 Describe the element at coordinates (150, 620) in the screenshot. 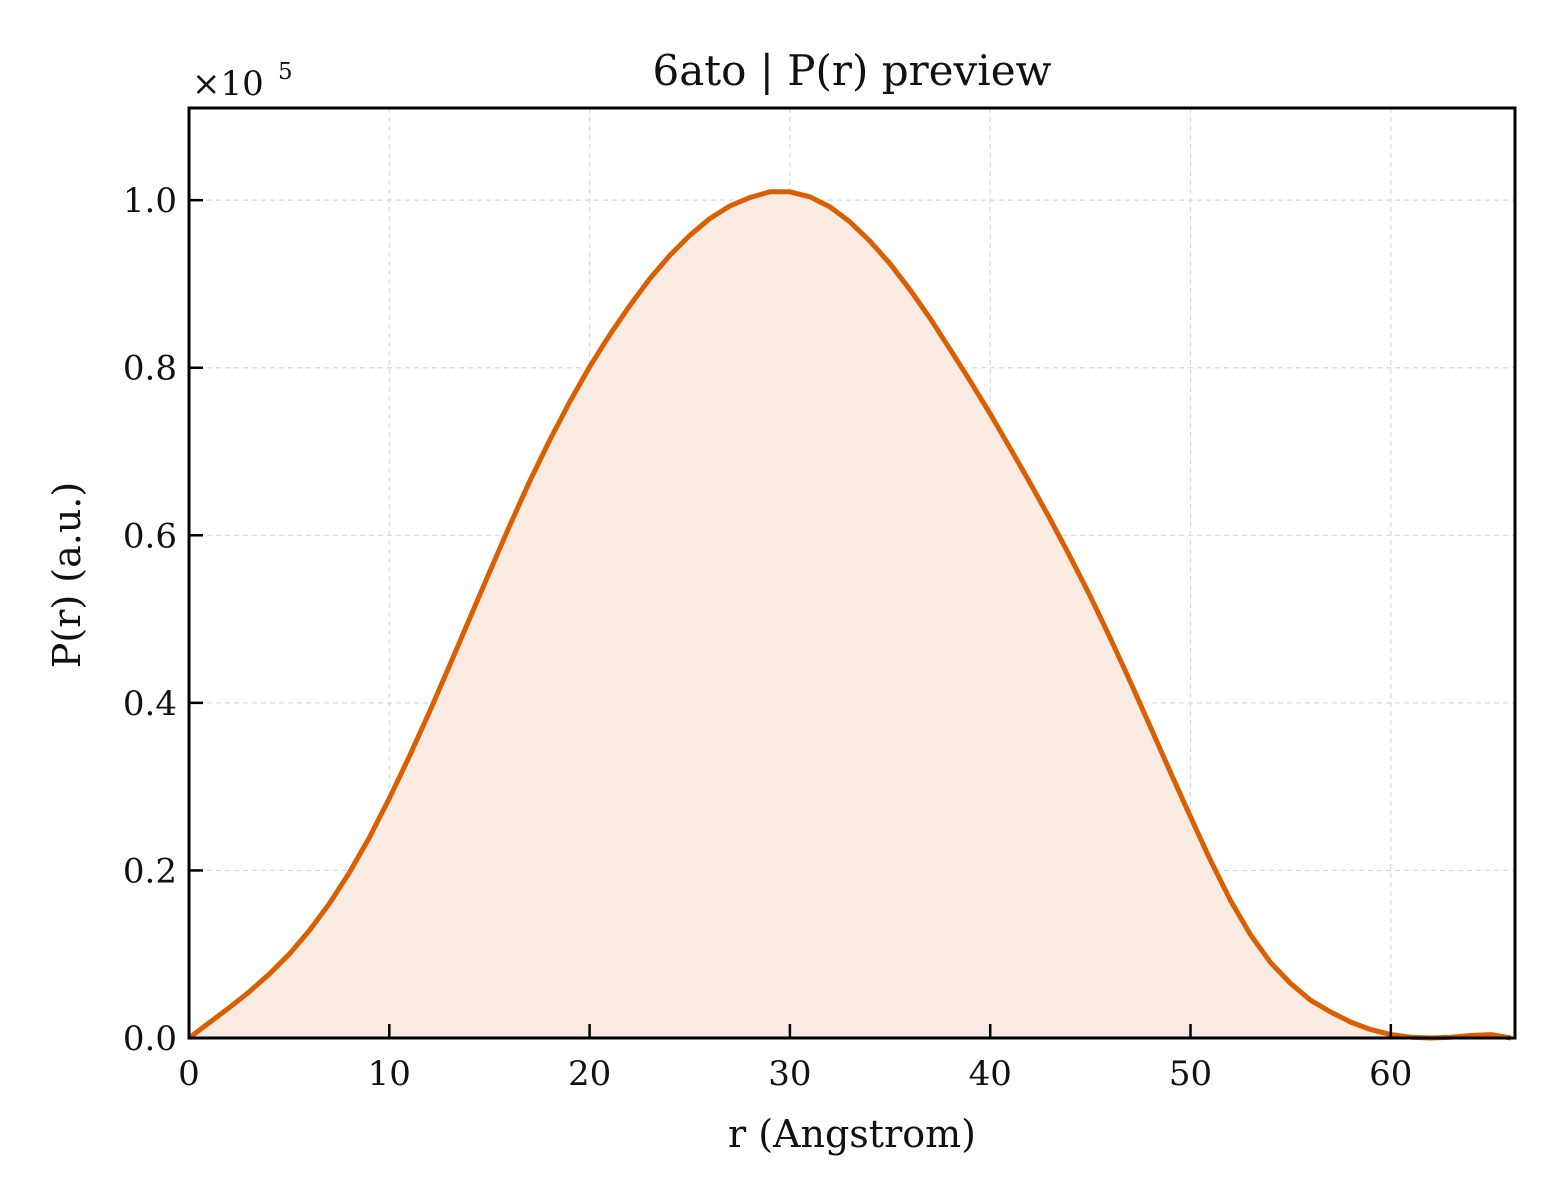

I see `y-tick-labels: 0.0 0.2 0.4 0.6 0.8 1.0` at that location.